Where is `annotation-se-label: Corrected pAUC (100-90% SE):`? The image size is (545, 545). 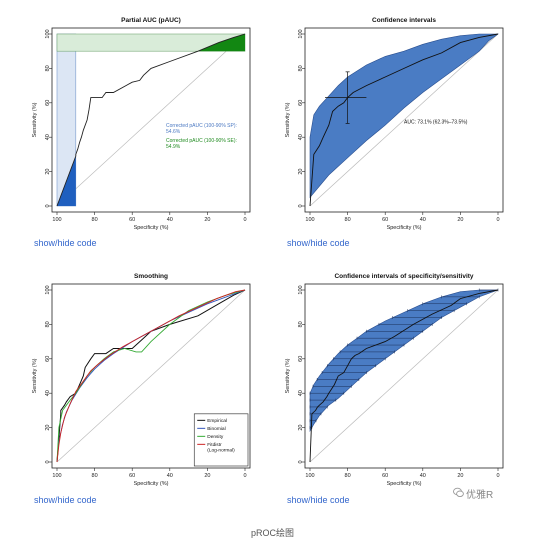
annotation-se-label: Corrected pAUC (100-90% SE): is located at coordinates (201, 141).